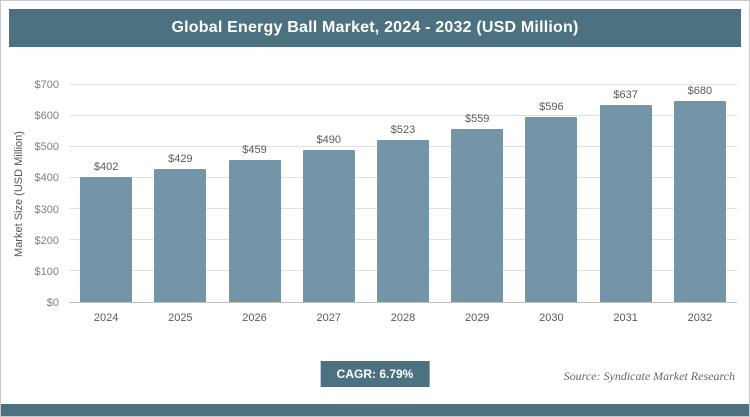 Image resolution: width=750 pixels, height=417 pixels. I want to click on y-tick-label: $600, so click(46, 116).